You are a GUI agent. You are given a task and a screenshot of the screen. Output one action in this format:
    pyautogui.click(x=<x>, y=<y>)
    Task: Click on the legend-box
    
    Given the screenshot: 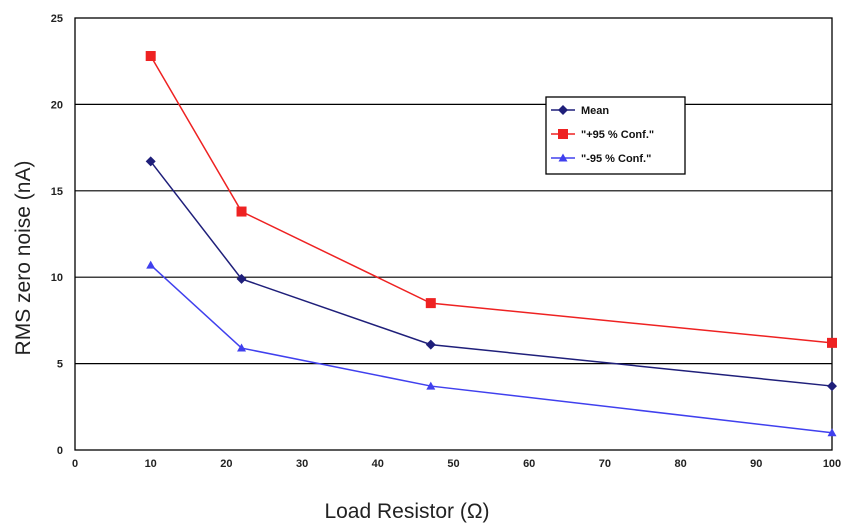 What is the action you would take?
    pyautogui.click(x=615, y=135)
    